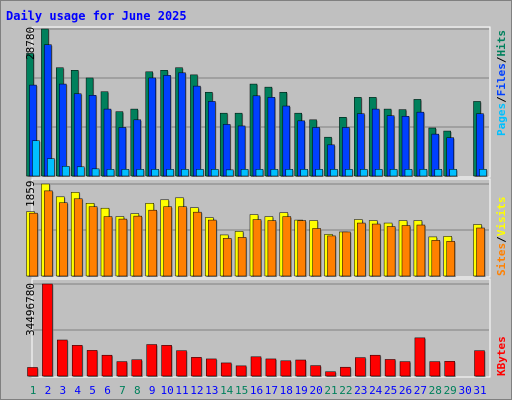 Image resolution: width=512 pixels, height=400 pixels. I want to click on x-tick-label: 28, so click(435, 390).